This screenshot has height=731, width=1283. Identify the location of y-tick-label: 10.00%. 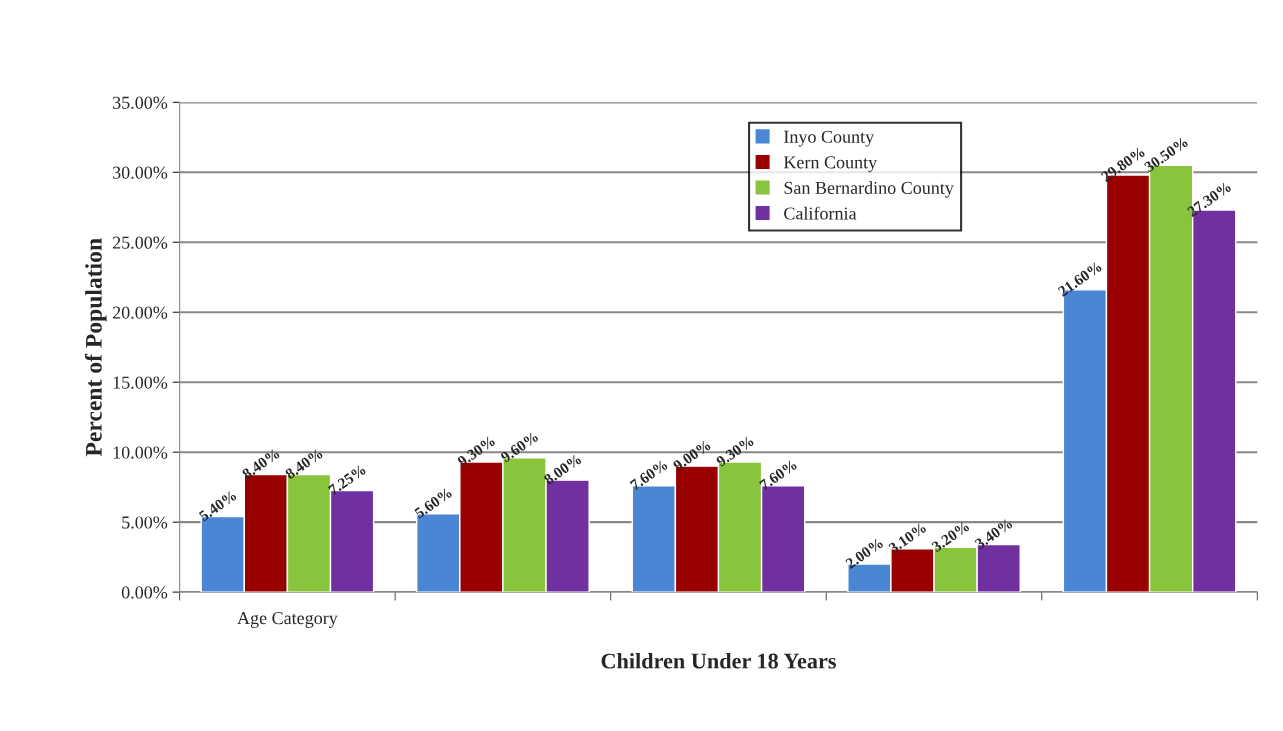
(140, 452).